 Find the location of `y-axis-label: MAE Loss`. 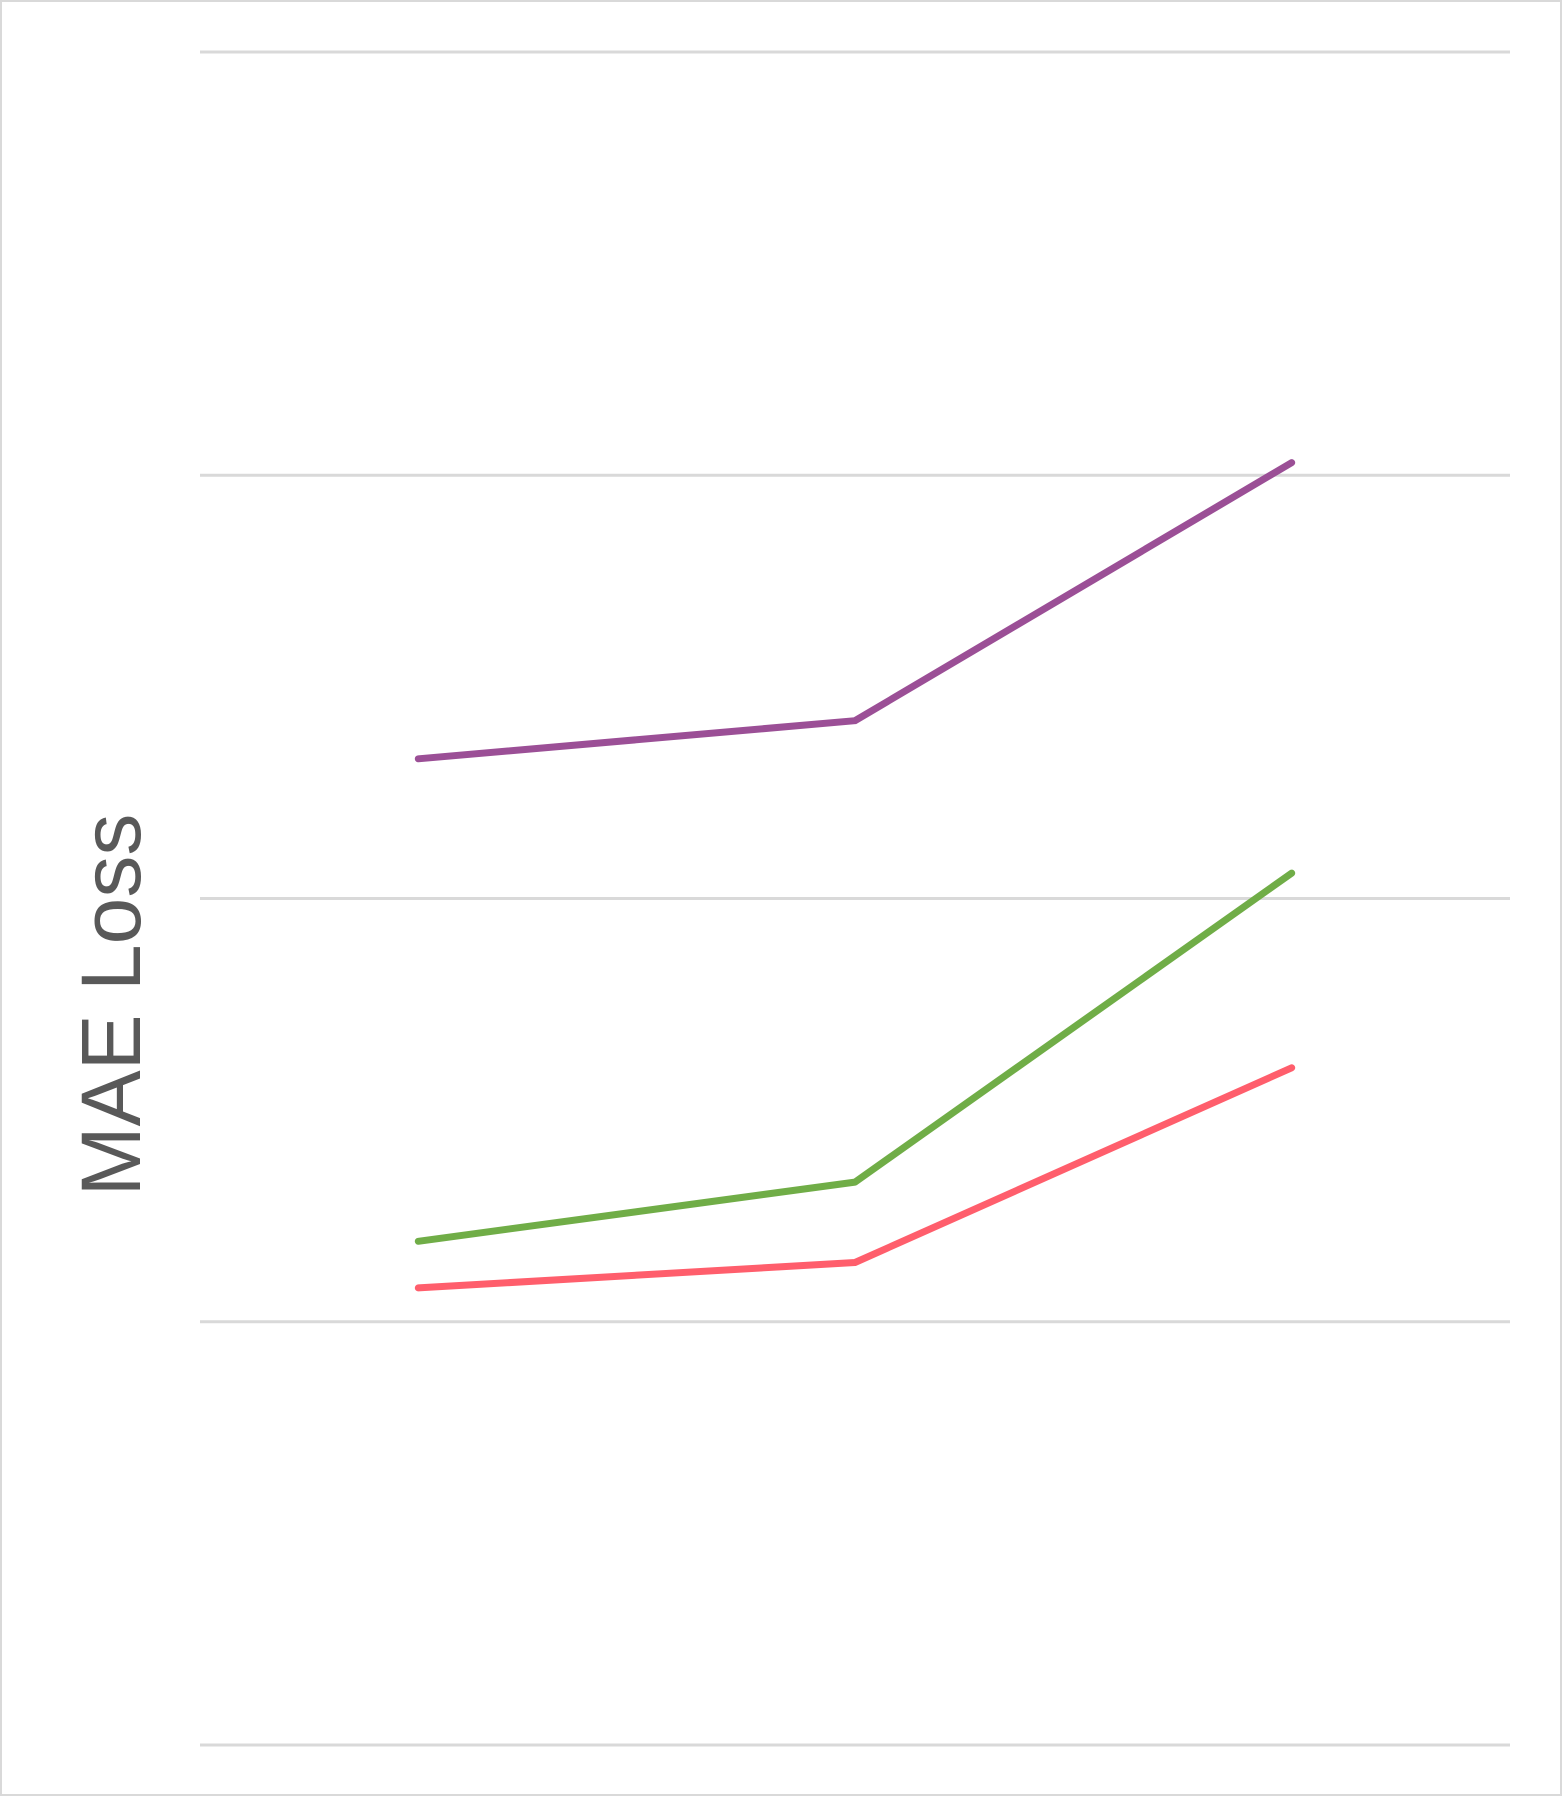

y-axis-label: MAE Loss is located at coordinates (111, 1005).